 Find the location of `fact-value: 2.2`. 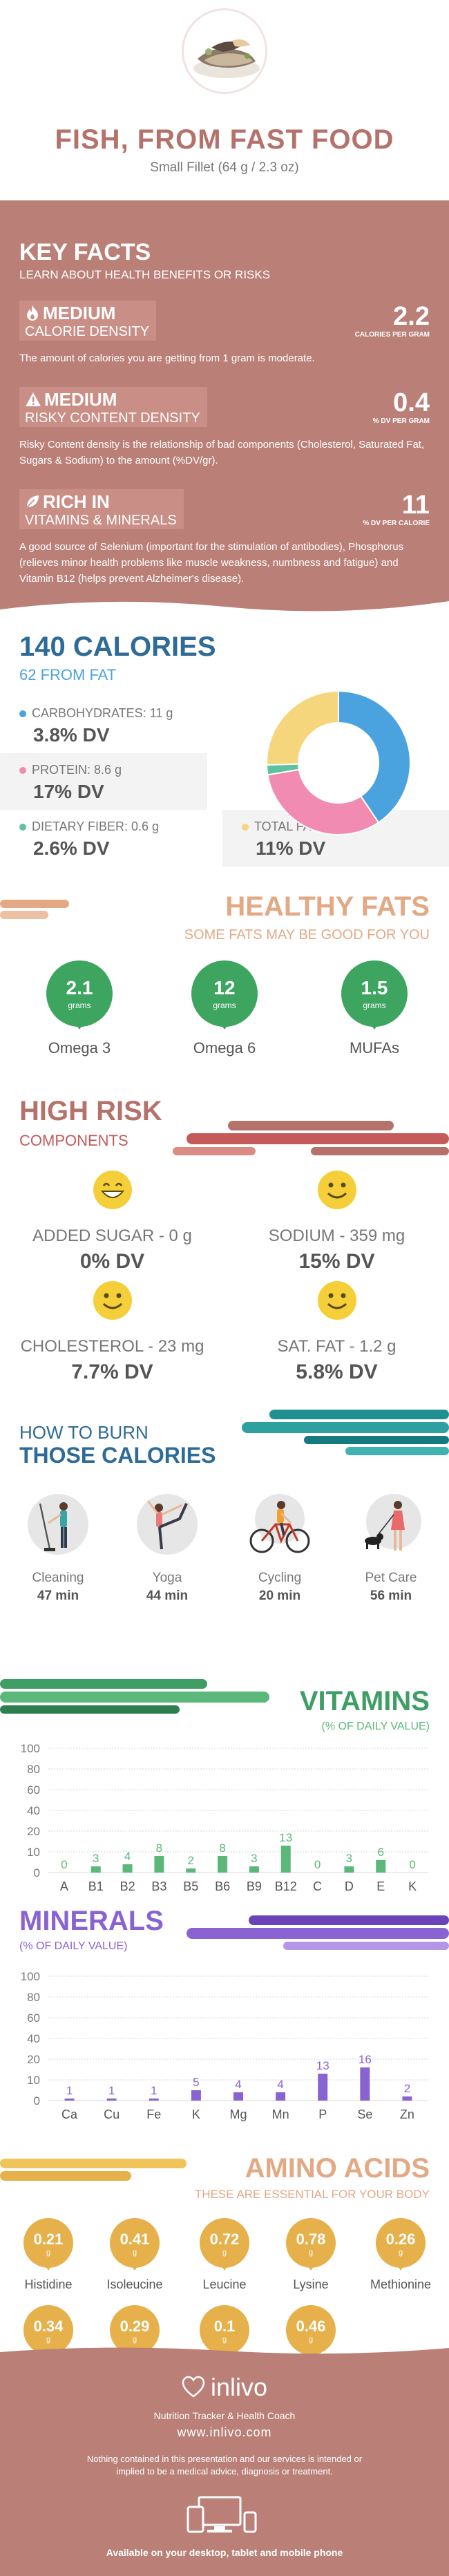

fact-value: 2.2 is located at coordinates (411, 316).